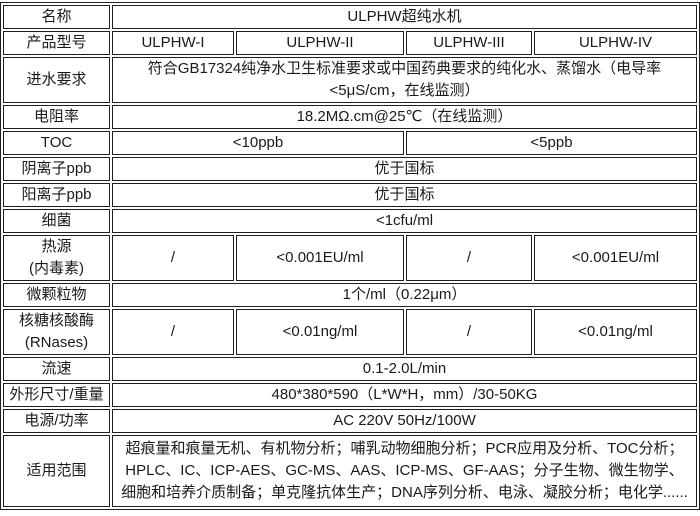 Image resolution: width=700 pixels, height=516 pixels. Describe the element at coordinates (56, 295) in the screenshot. I see `row-label: 微颗粒物` at that location.